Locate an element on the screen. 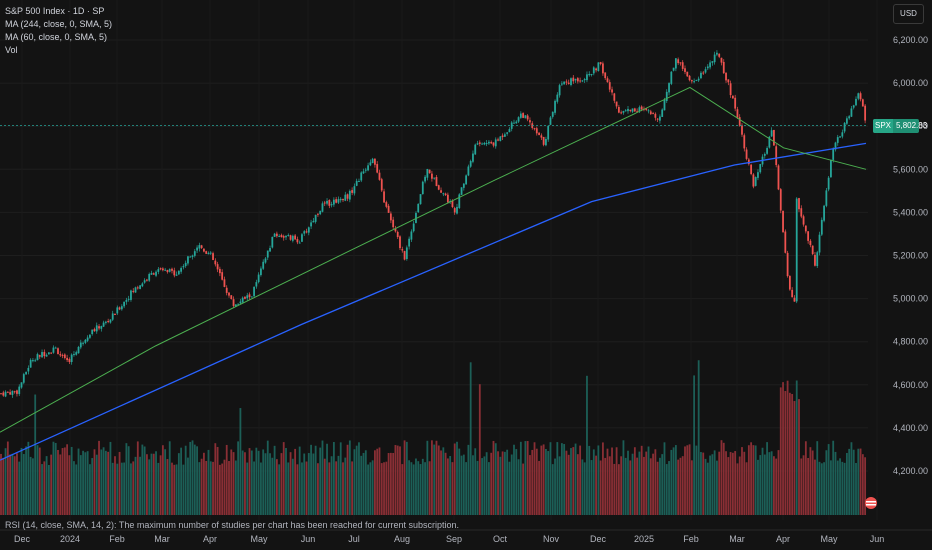 The height and width of the screenshot is (550, 932). legend-vol: Vol is located at coordinates (11, 50).